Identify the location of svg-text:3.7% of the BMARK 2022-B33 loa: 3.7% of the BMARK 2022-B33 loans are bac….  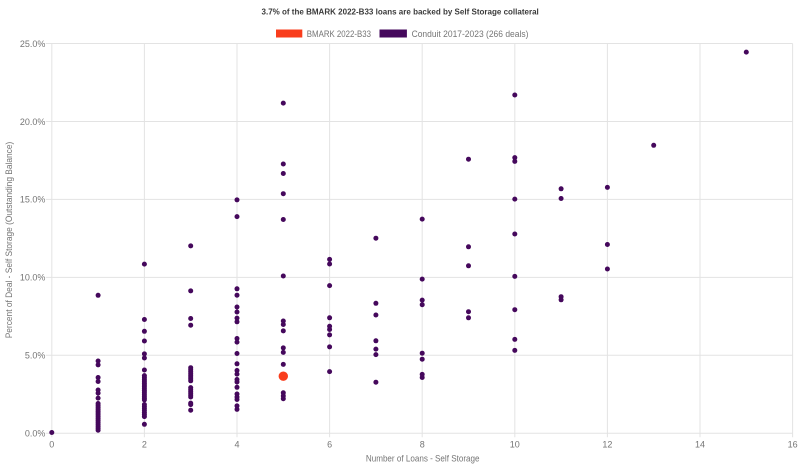
(400, 12).